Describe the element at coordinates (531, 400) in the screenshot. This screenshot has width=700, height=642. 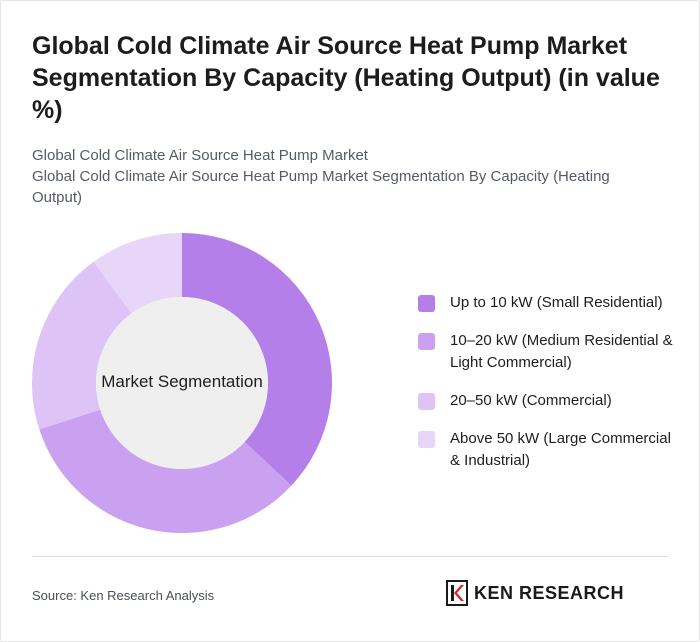
I see `legend-label: 20–50 kW (Commercial)` at that location.